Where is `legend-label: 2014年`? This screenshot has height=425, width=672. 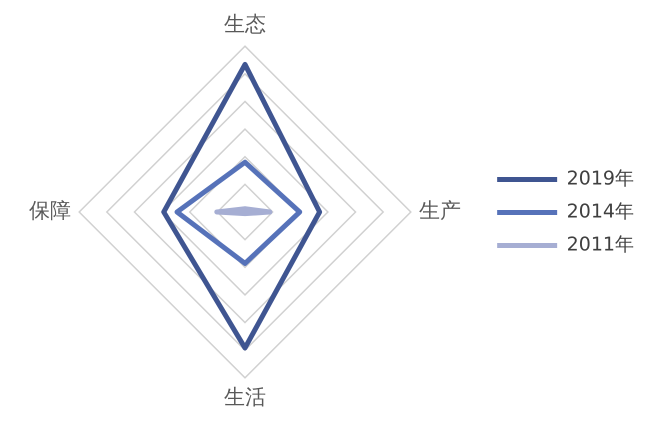 legend-label: 2014年 is located at coordinates (600, 211).